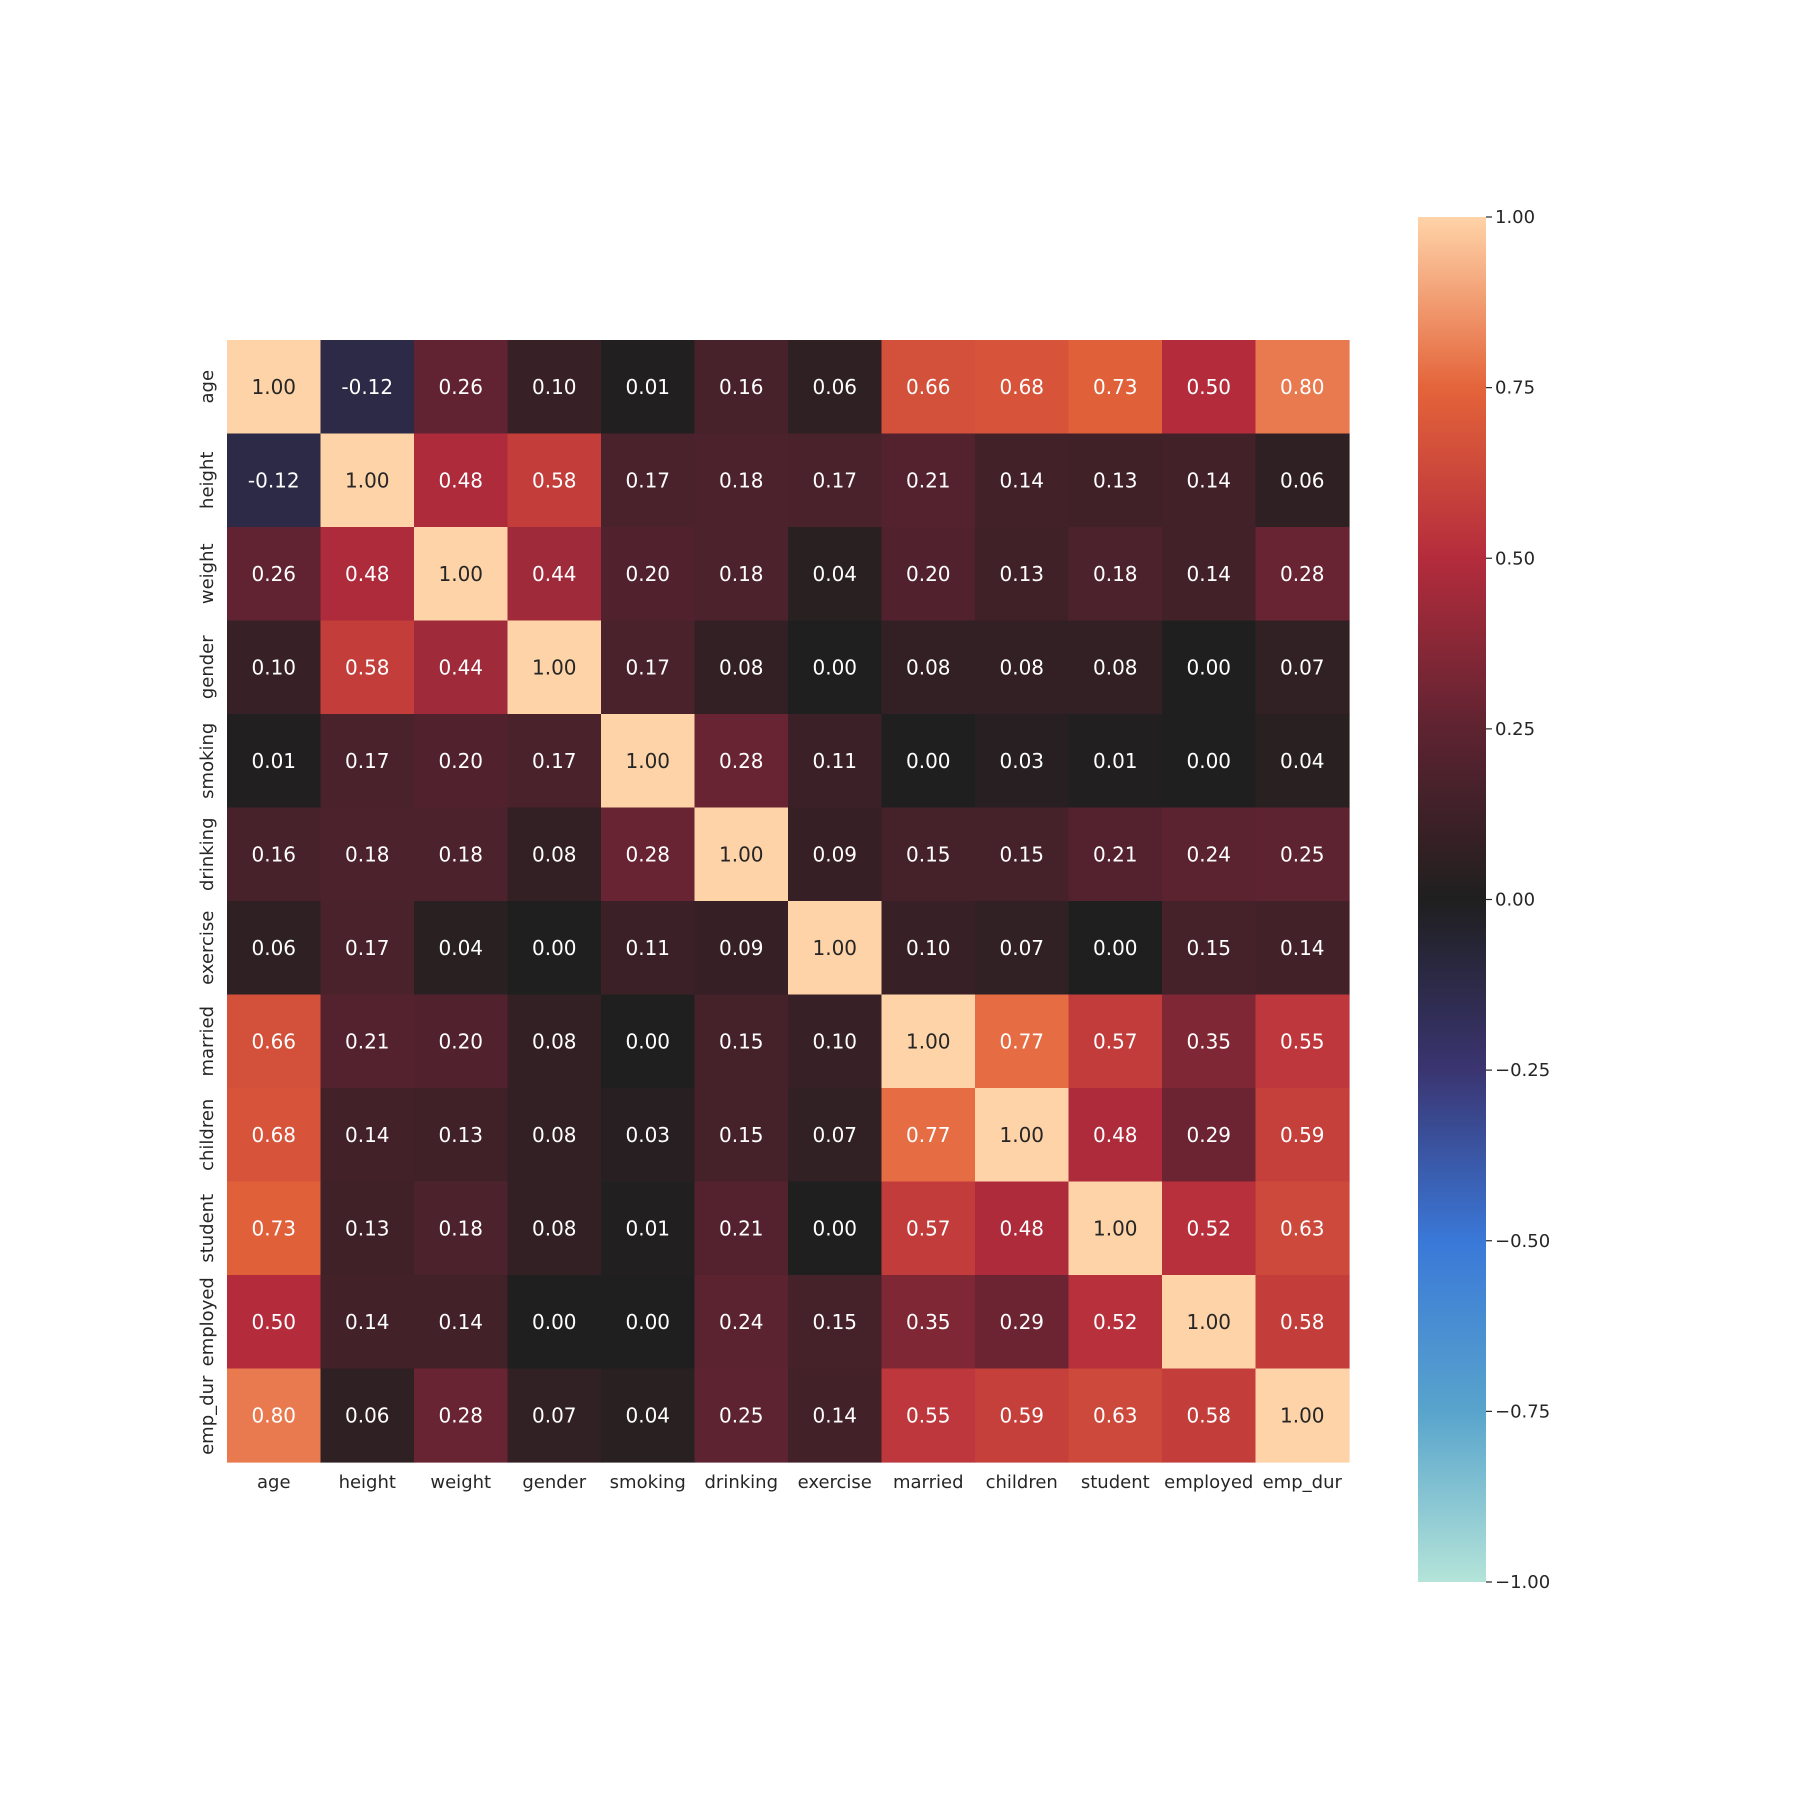 The image size is (1800, 1800). I want to click on cell-value-married-exercise: 0.10, so click(834, 1041).